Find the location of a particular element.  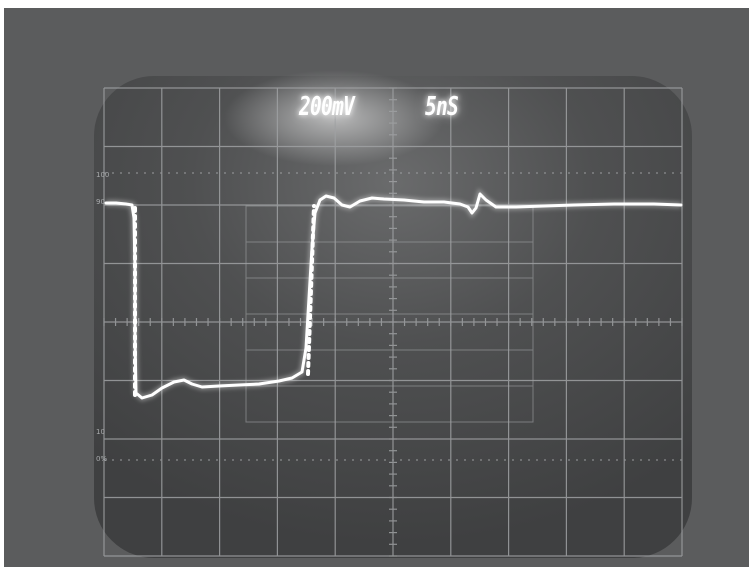

readout-glow is located at coordinates (334, 118).